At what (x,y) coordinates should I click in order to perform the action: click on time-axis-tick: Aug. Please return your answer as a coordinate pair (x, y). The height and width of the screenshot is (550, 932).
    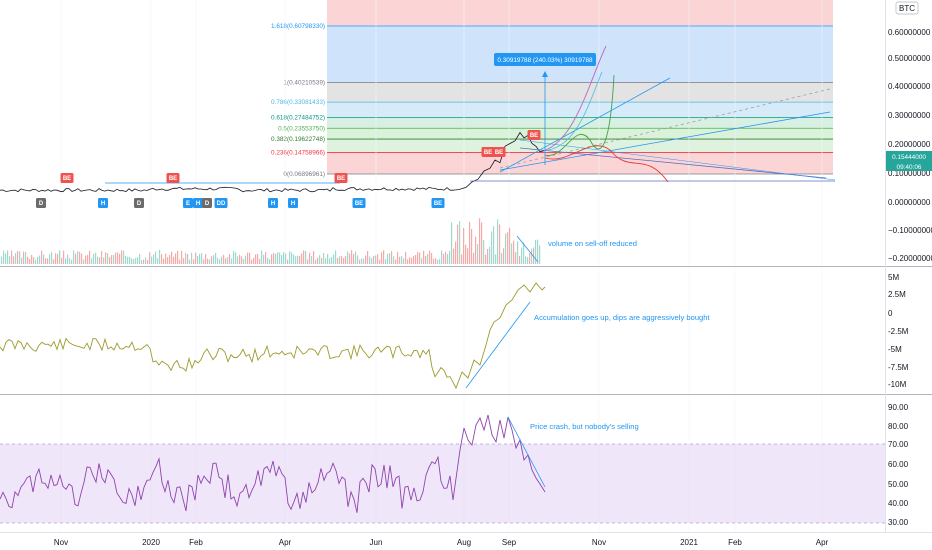
    Looking at the image, I should click on (464, 542).